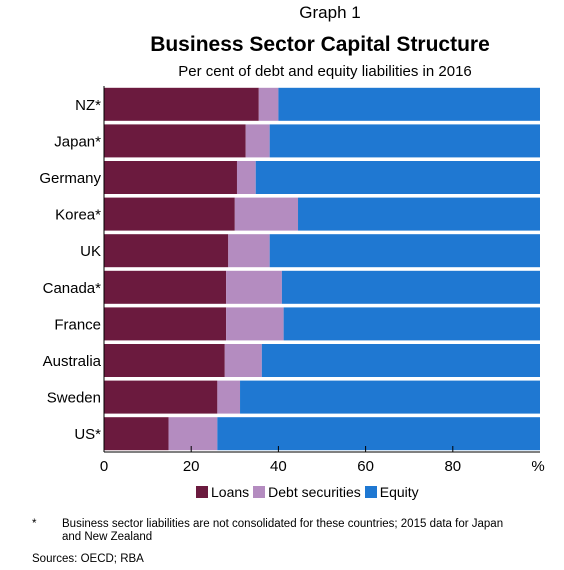 The height and width of the screenshot is (570, 564). What do you see at coordinates (278, 466) in the screenshot?
I see `x-tick-label: 40` at bounding box center [278, 466].